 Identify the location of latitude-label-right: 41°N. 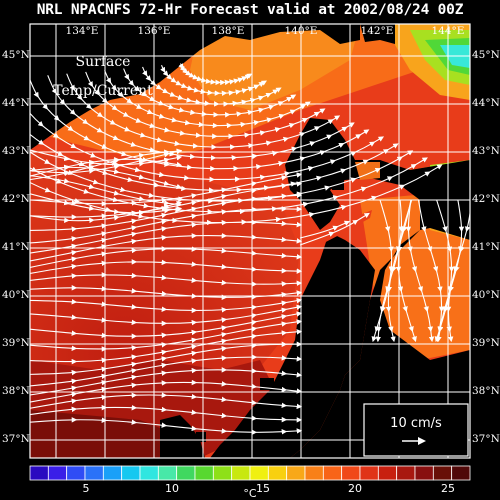
(486, 247).